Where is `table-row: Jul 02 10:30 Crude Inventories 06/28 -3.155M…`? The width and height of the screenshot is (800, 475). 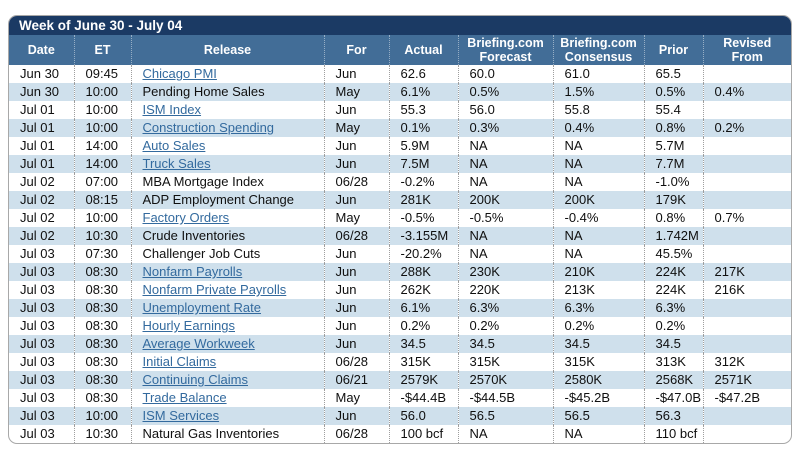
table-row: Jul 02 10:30 Crude Inventories 06/28 -3.155M… is located at coordinates (400, 236).